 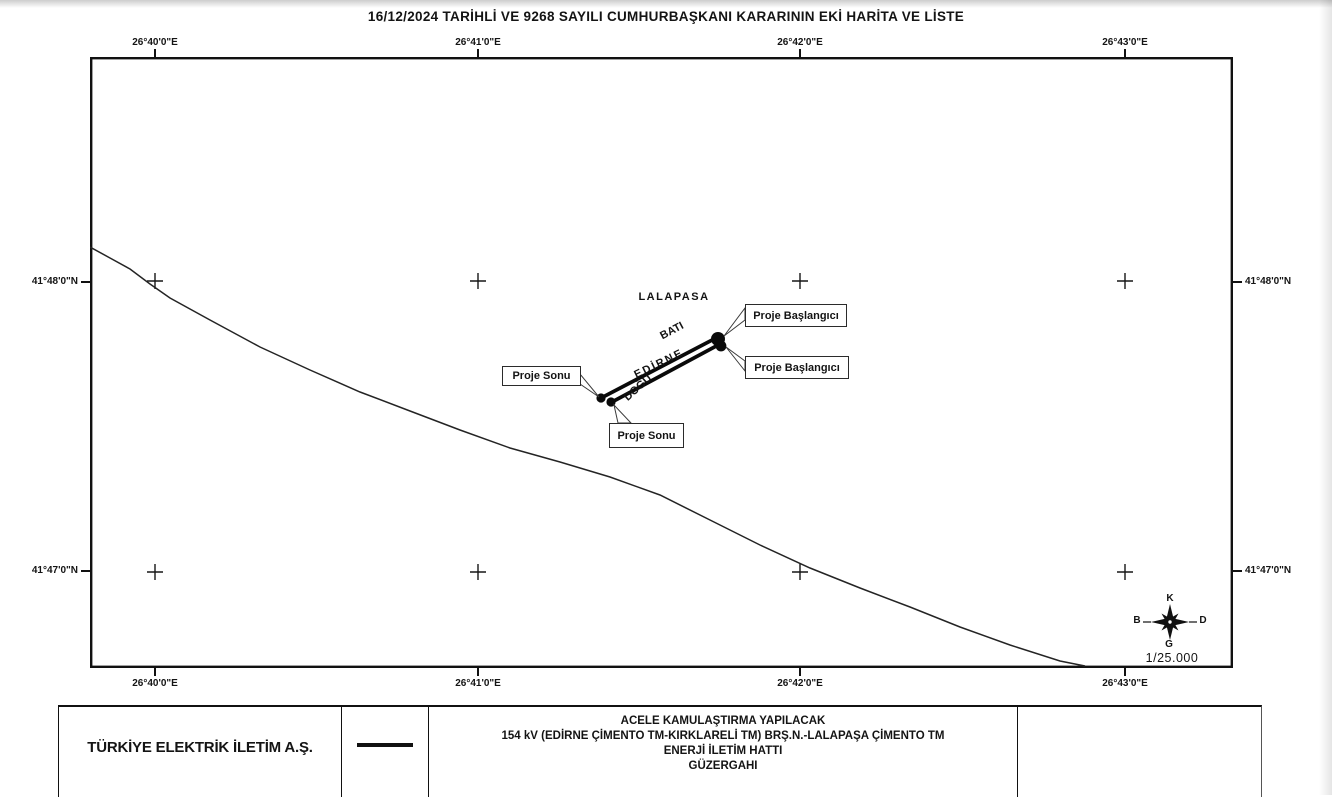 I want to click on lat-label-left: 41°48'0"N, so click(x=54, y=281).